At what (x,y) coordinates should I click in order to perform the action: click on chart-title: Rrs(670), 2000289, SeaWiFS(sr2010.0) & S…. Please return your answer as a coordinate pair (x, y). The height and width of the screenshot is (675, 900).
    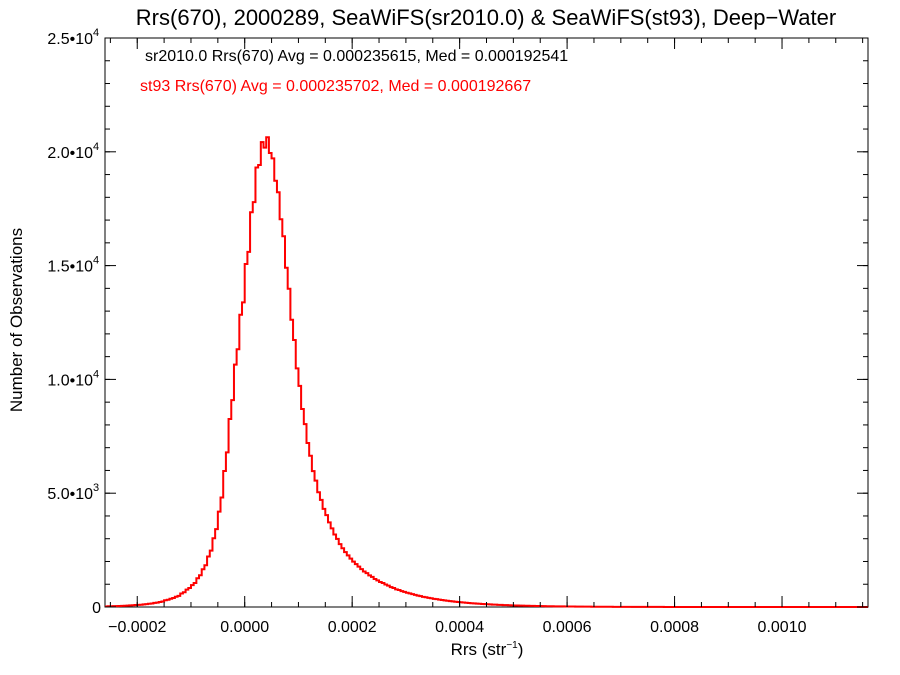
    Looking at the image, I should click on (486, 17).